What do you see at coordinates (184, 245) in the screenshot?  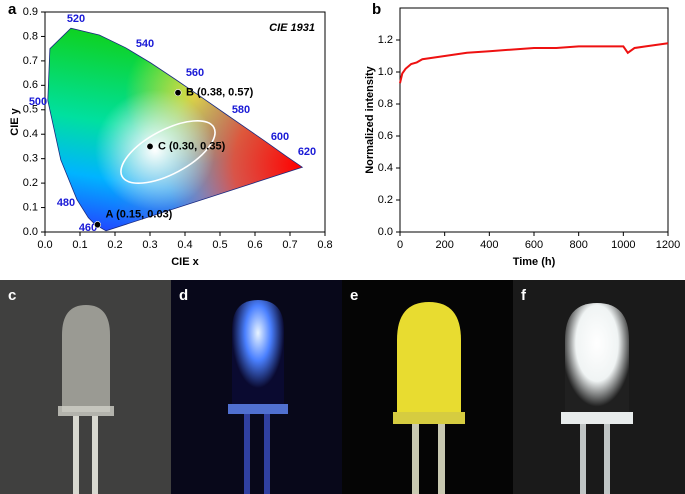 I see `x-tick-label: 0.4` at bounding box center [184, 245].